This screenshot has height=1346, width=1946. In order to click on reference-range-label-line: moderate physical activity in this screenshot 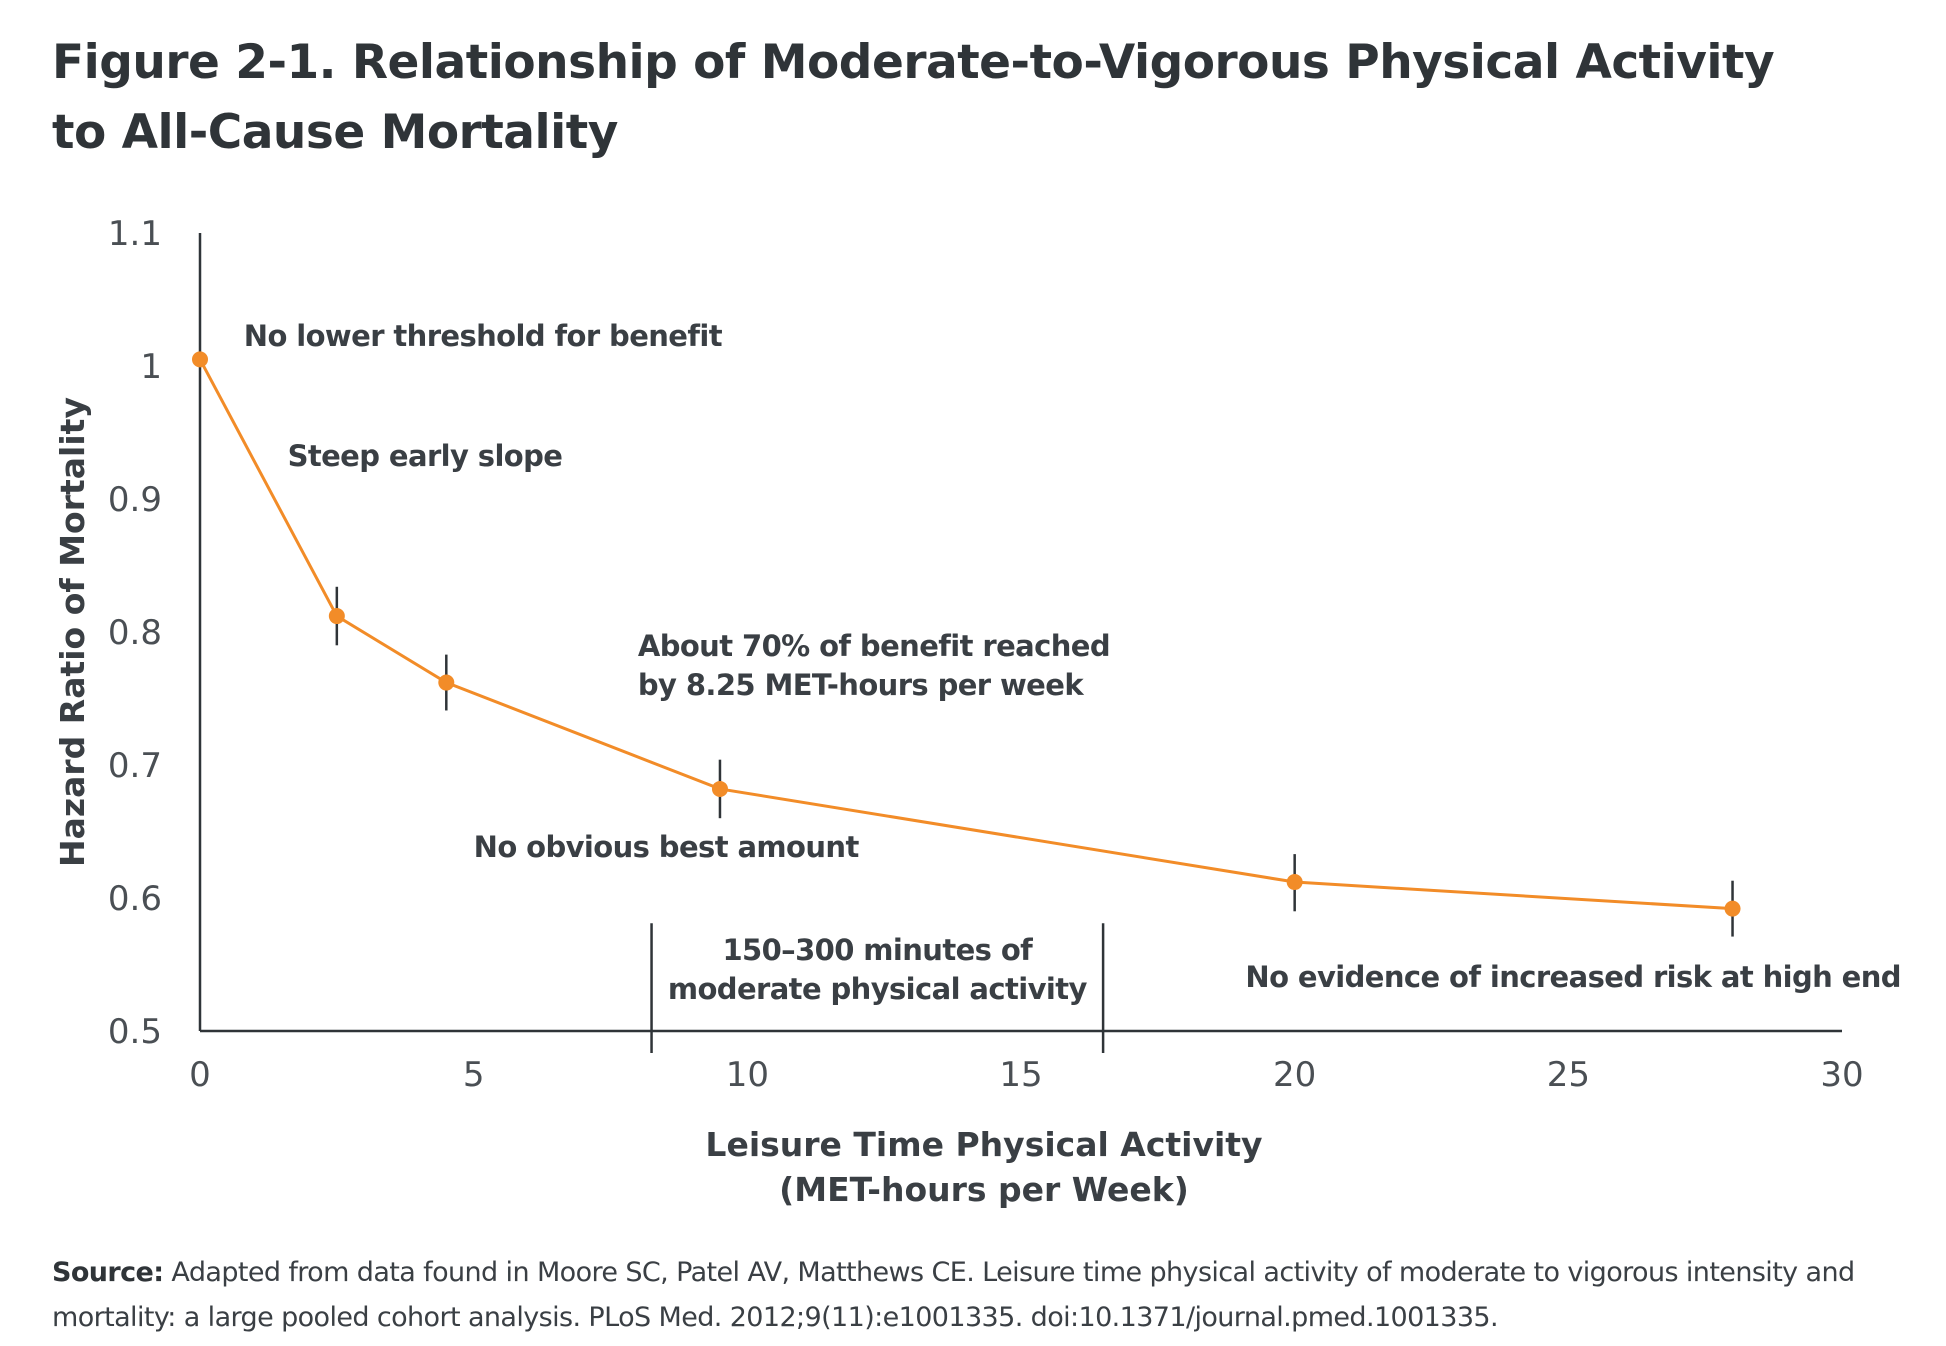, I will do `click(878, 989)`.